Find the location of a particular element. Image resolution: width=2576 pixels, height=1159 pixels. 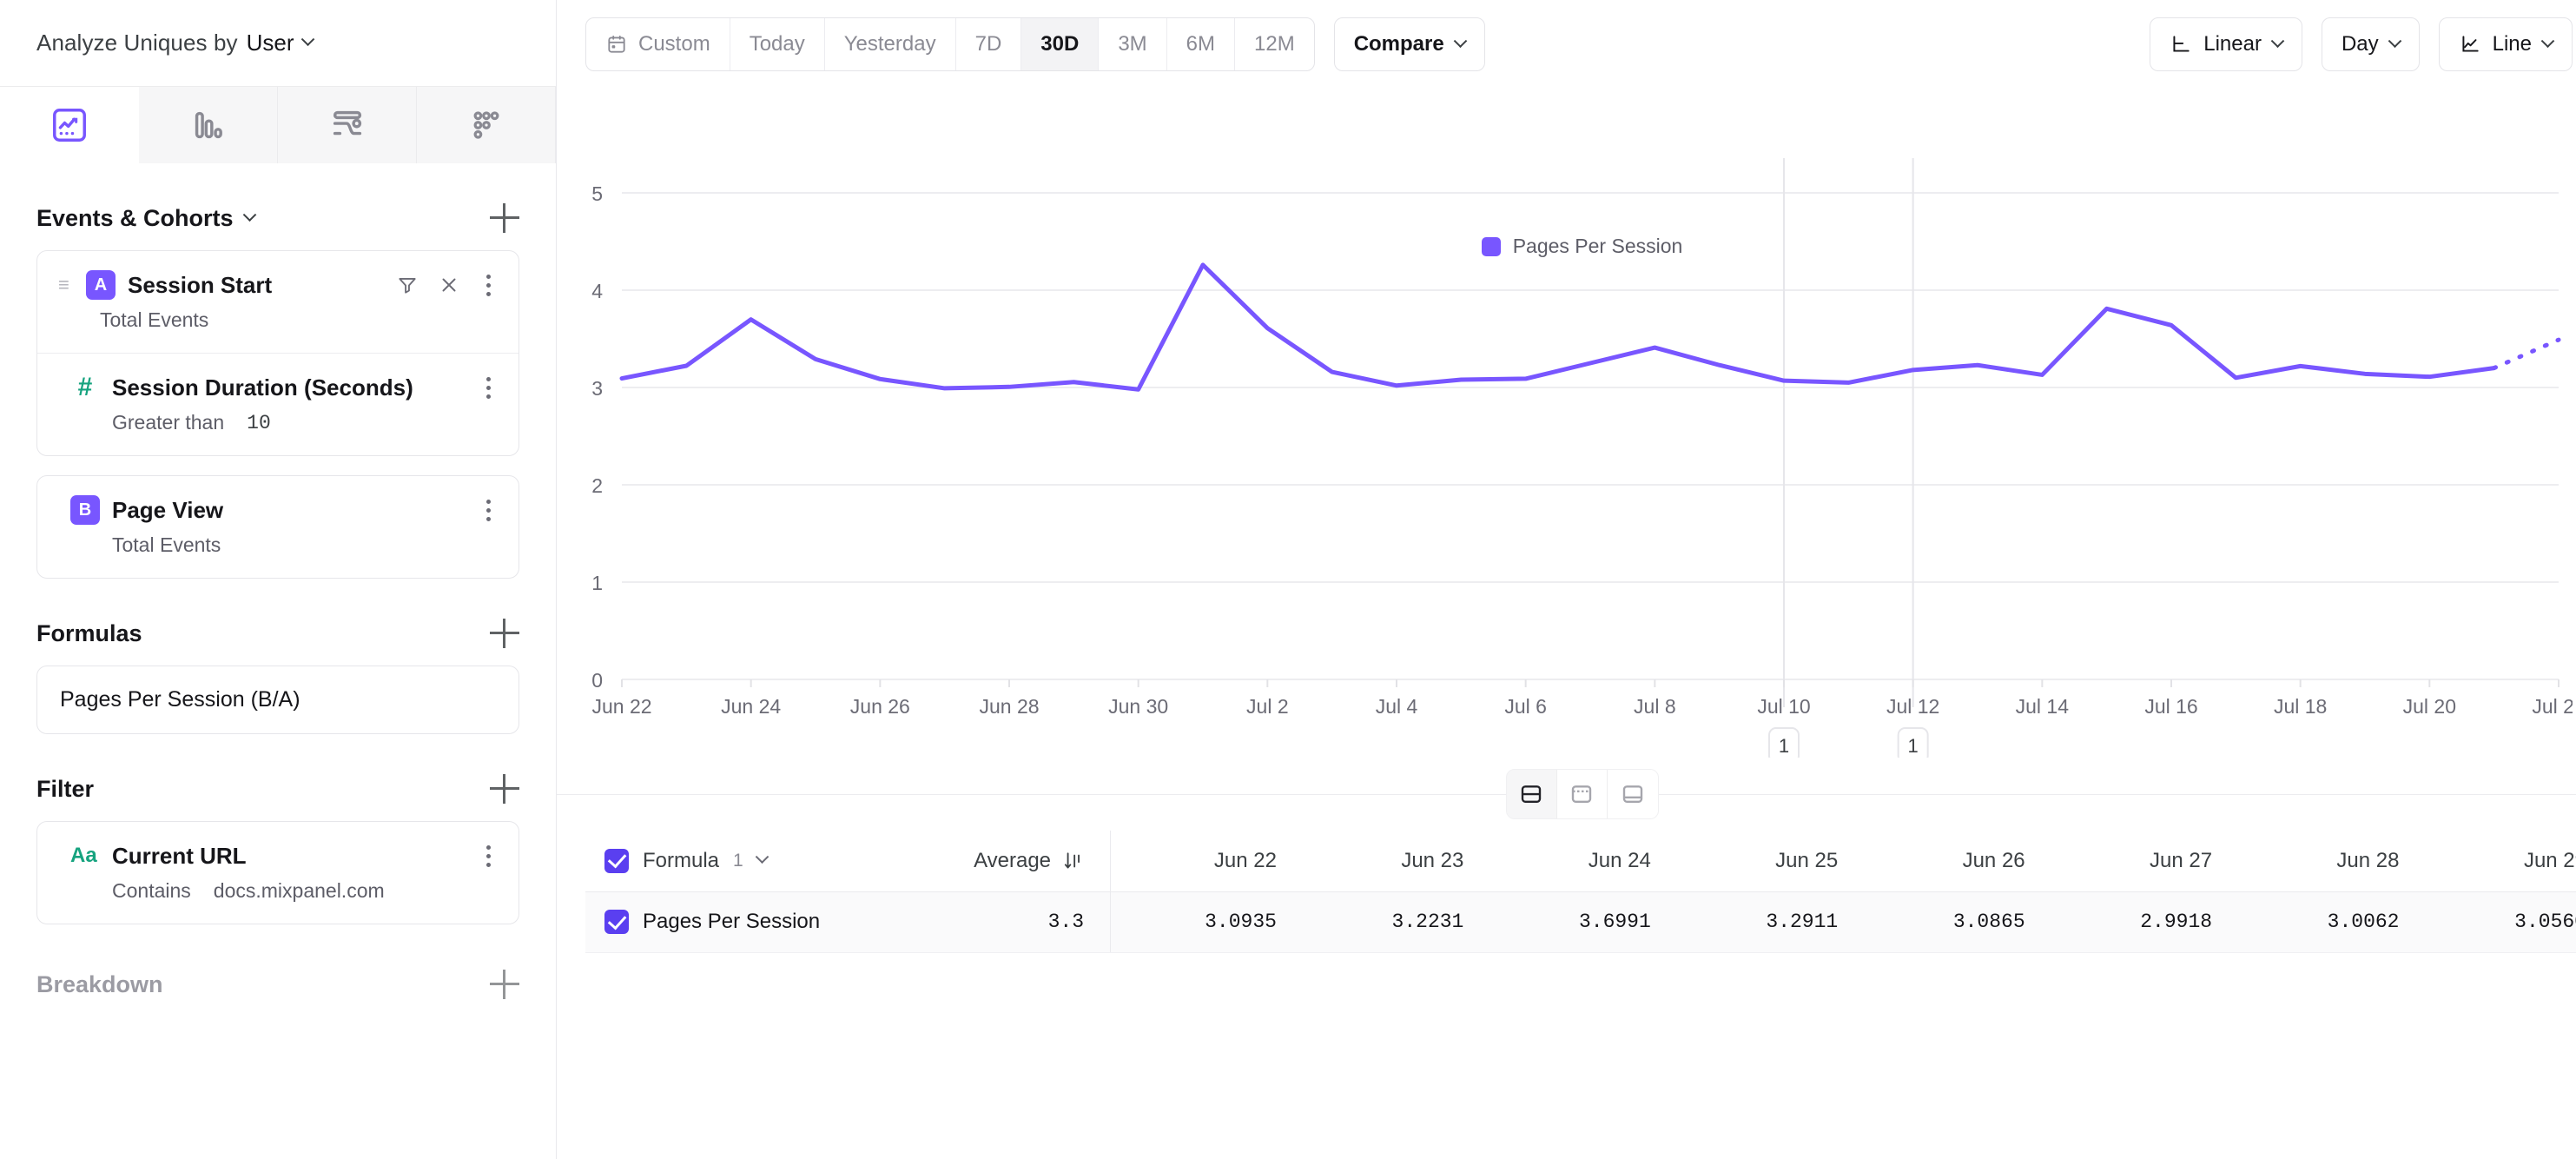

date-range-selector: Custom Today Yesterday 7D 30D 3M 6M 12M is located at coordinates (950, 44).